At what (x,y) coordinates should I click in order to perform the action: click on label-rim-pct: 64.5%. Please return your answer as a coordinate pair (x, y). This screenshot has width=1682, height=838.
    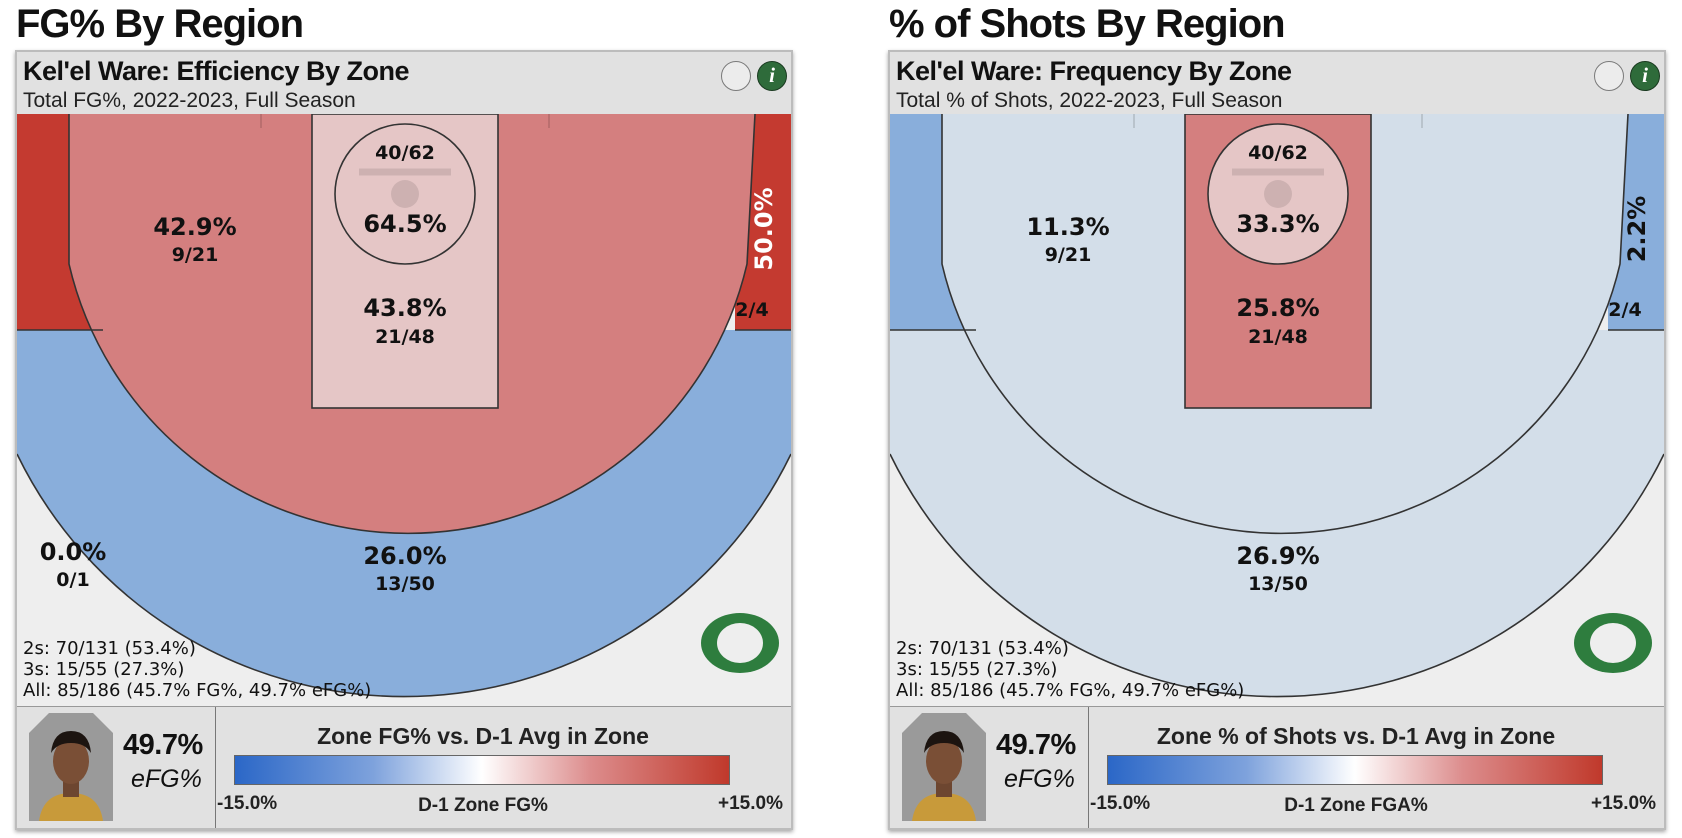
    Looking at the image, I should click on (404, 224).